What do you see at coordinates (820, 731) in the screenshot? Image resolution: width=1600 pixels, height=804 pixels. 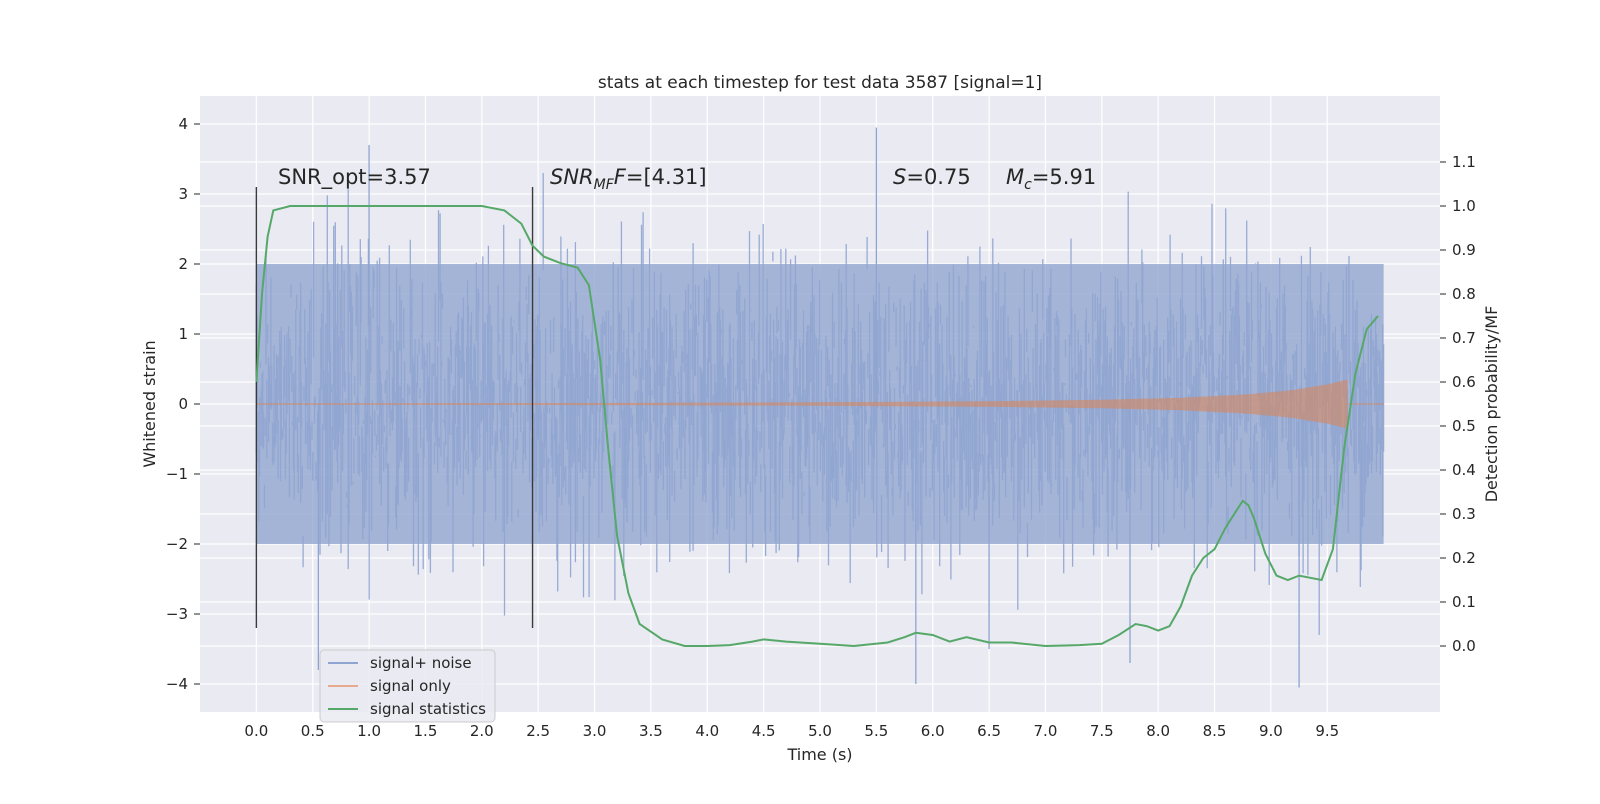 I see `x-tick-label: 5.0` at bounding box center [820, 731].